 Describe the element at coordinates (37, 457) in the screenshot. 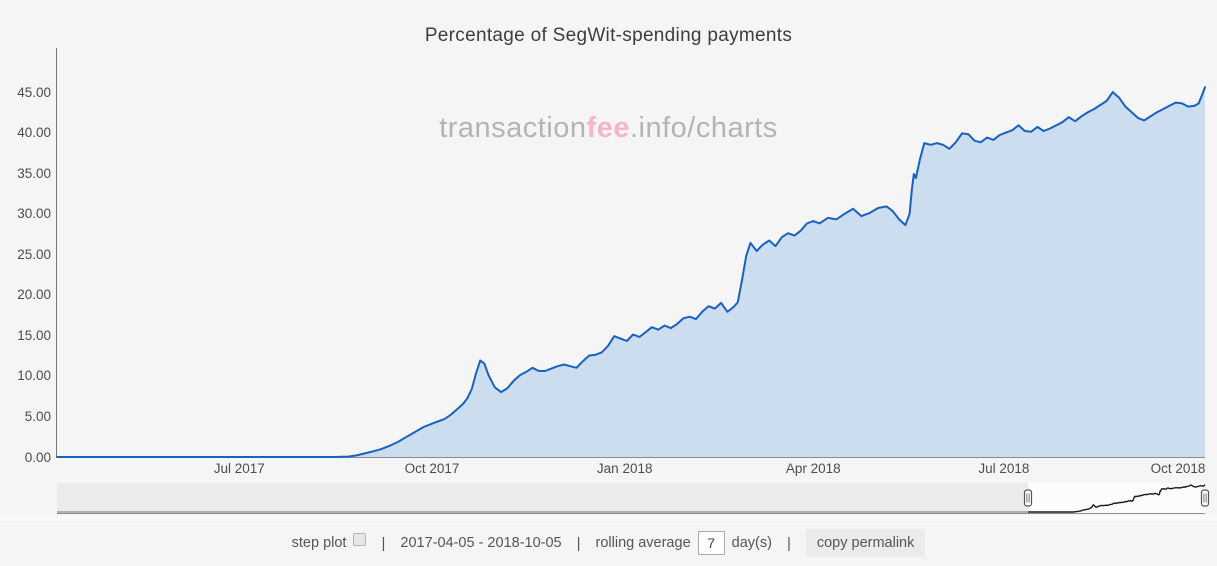

I see `y-tick-label: 0.00` at that location.